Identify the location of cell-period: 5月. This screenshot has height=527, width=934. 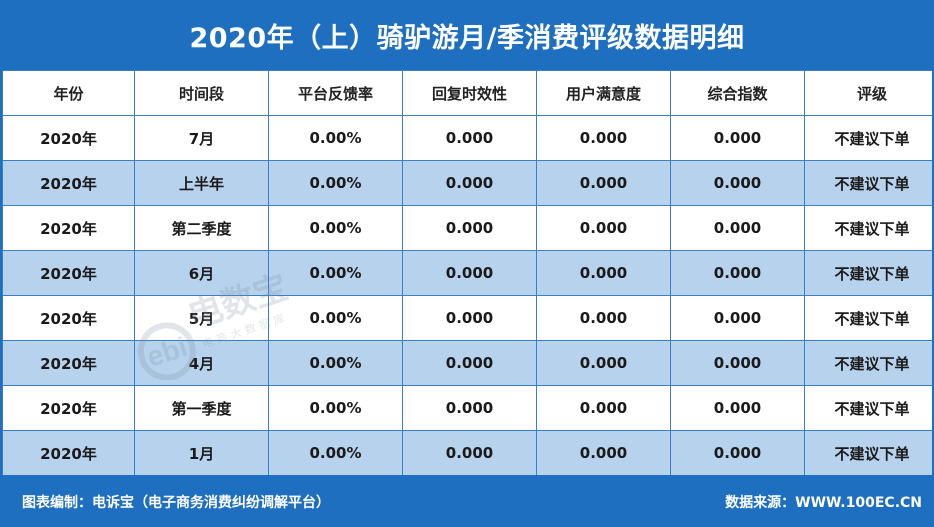
(201, 318).